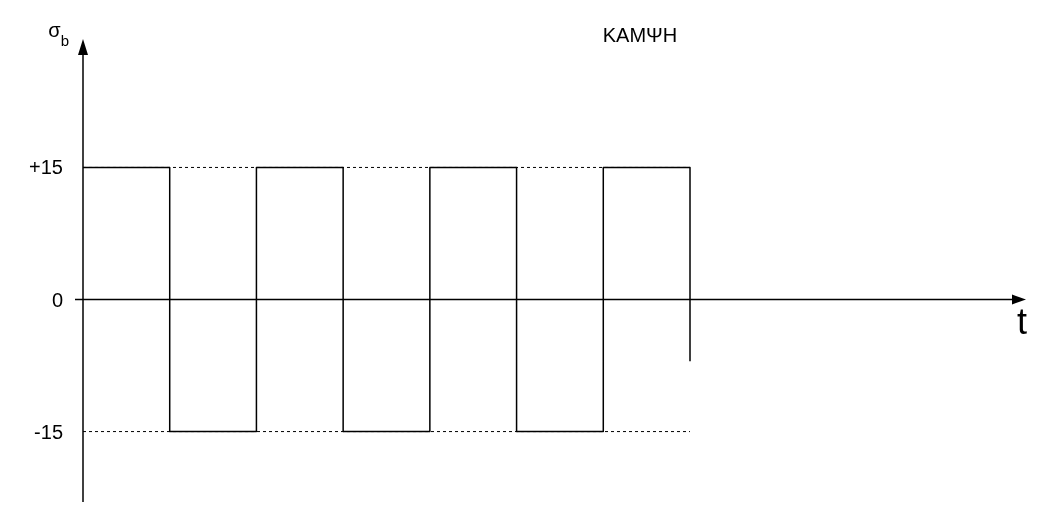 Image resolution: width=1044 pixels, height=520 pixels. Describe the element at coordinates (48, 431) in the screenshot. I see `y-tick-label: -15` at that location.